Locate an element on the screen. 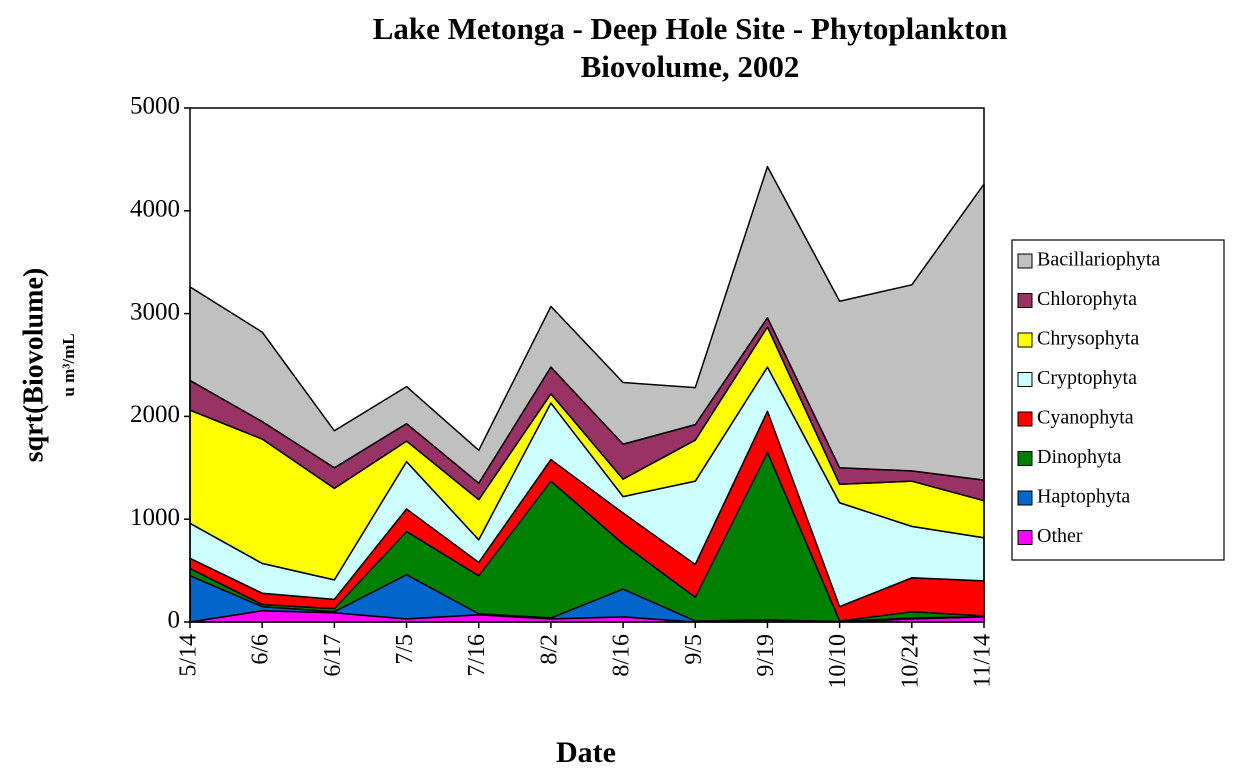 The image size is (1243, 774). y-axis-title: sqrt(Biovolume) is located at coordinates (33, 365).